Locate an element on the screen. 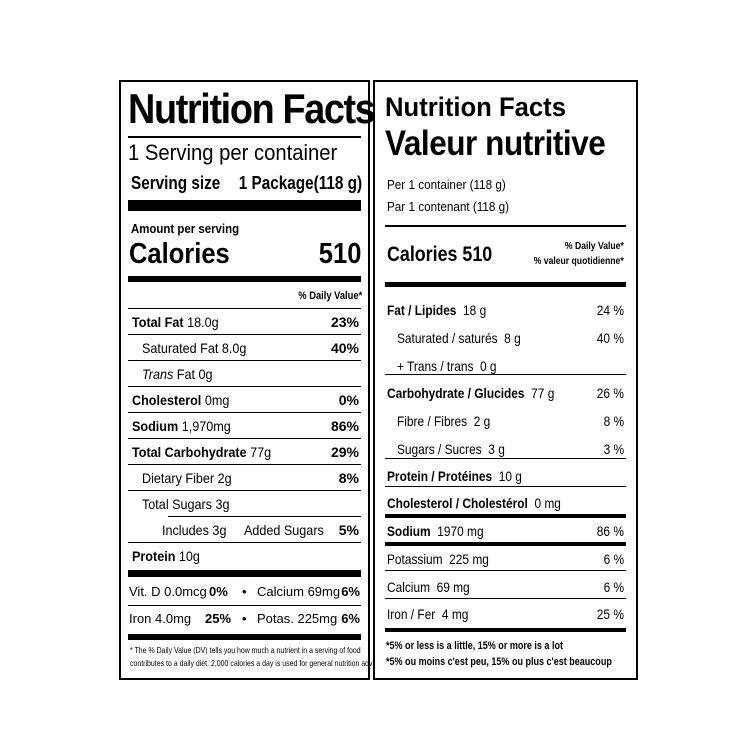 The image size is (756, 756). ca-title-en: Nutrition Facts is located at coordinates (475, 107).